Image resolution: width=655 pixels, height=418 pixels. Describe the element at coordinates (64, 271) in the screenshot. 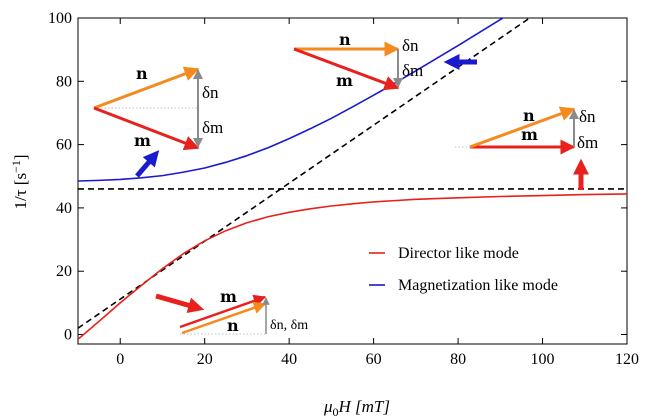

I see `y-tick-label: 20` at that location.